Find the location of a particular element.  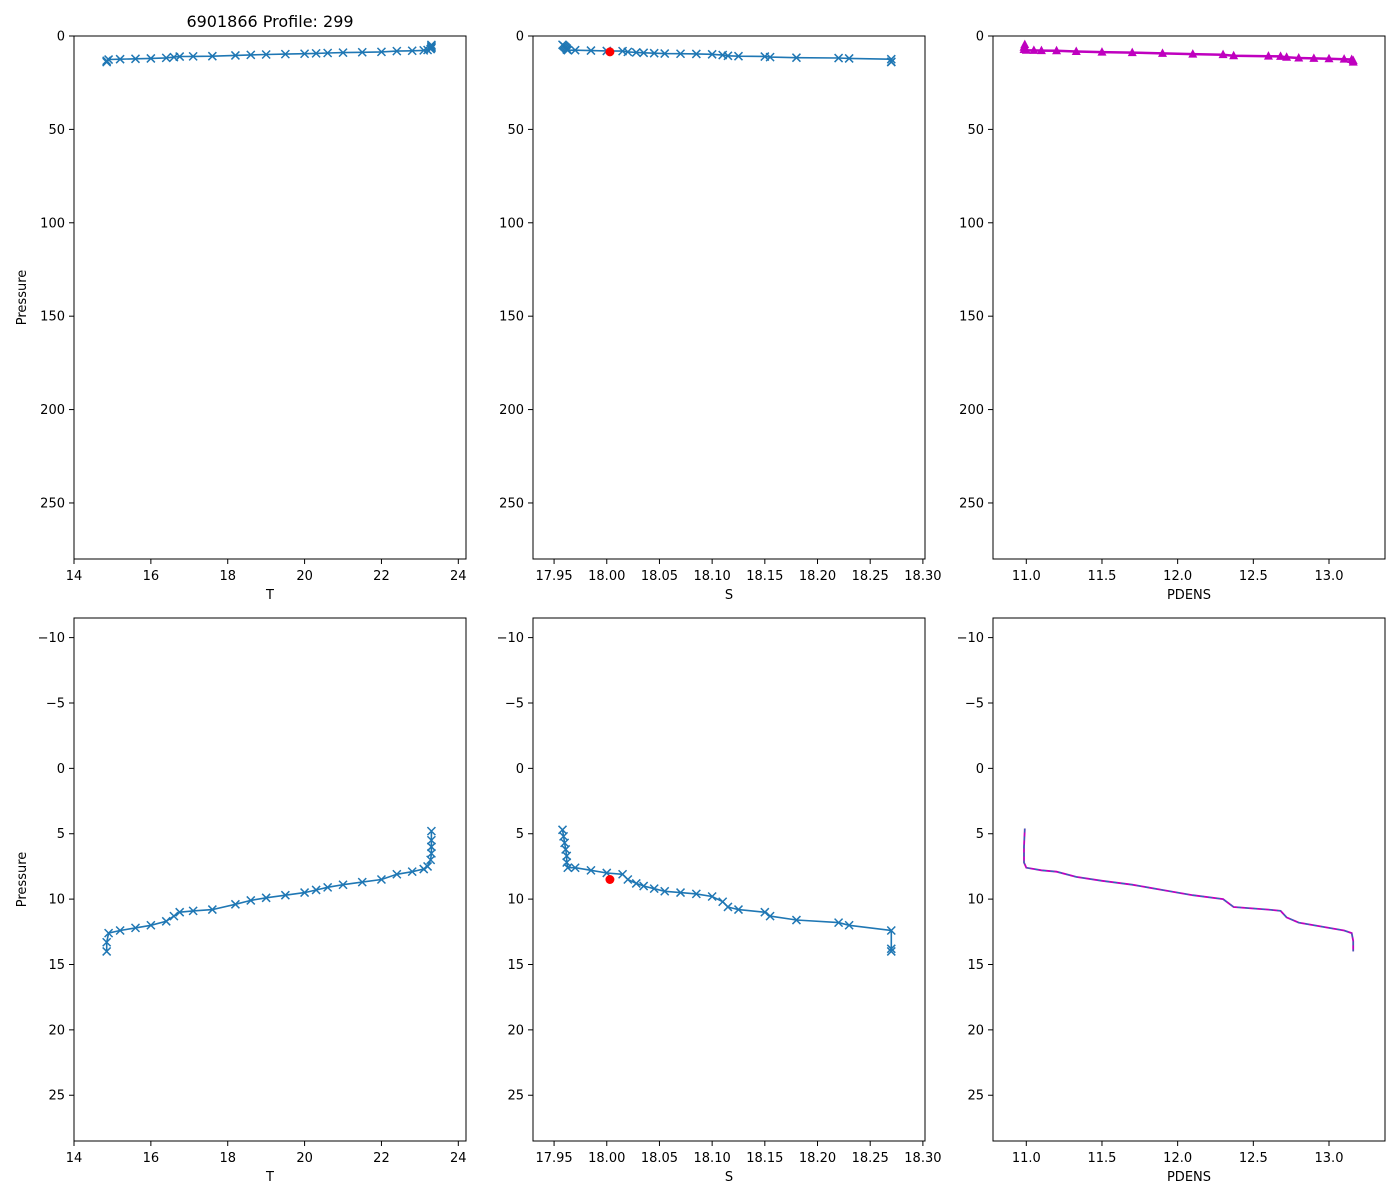

flagged-point is located at coordinates (610, 52).